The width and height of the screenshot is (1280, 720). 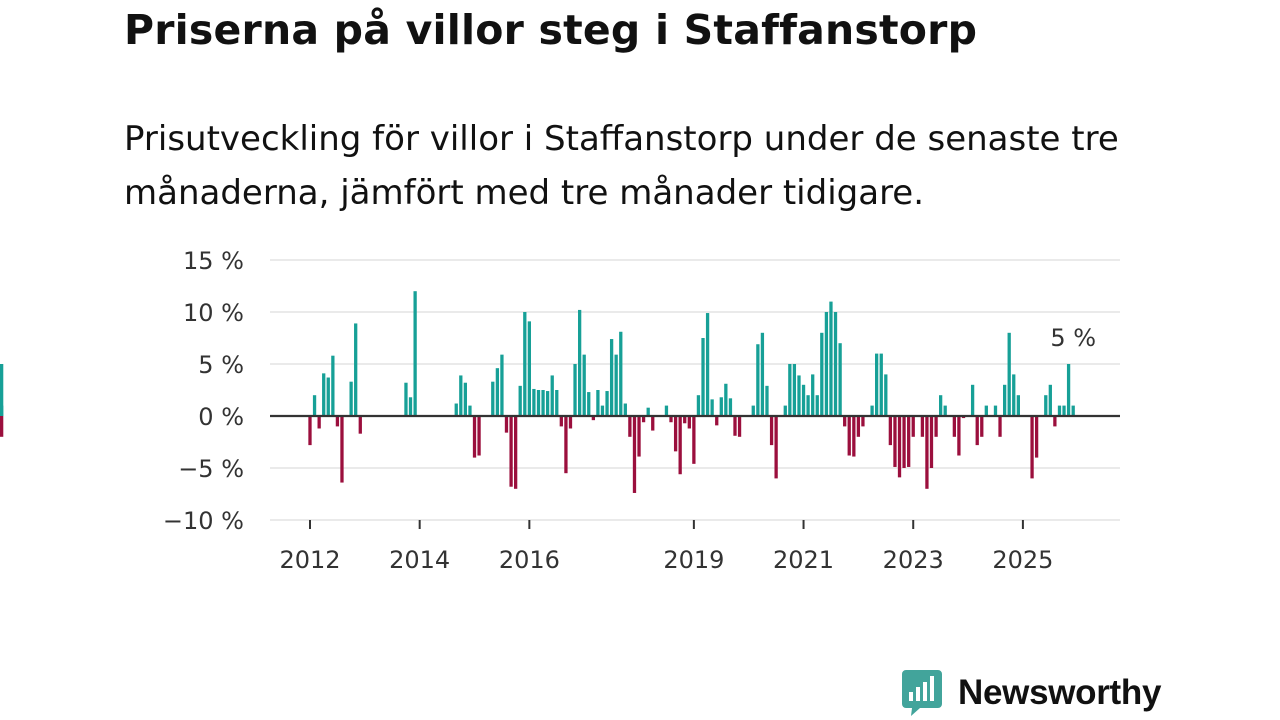 What do you see at coordinates (213, 261) in the screenshot?
I see `y-tick-label: 15 %` at bounding box center [213, 261].